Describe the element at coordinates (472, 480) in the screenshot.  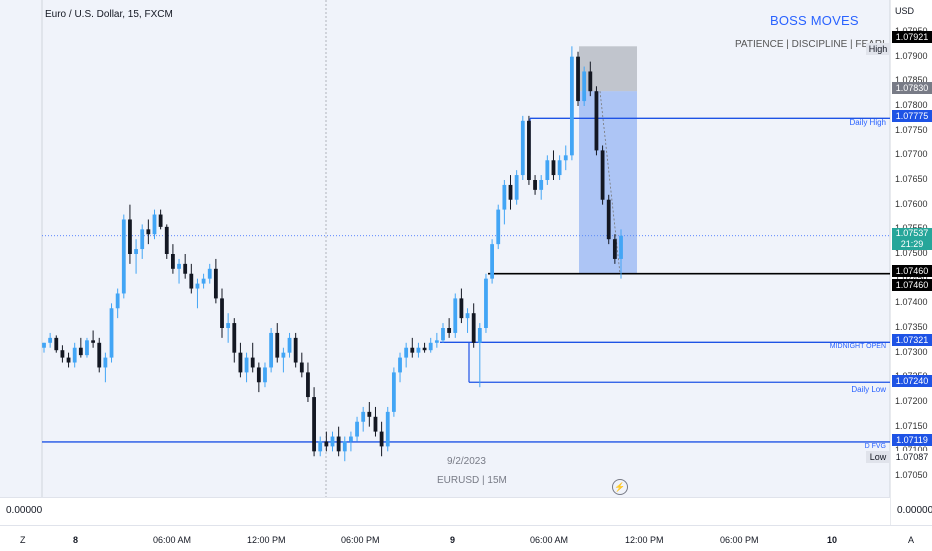
I see `symbol-watermark: EURUSD | 15M` at that location.